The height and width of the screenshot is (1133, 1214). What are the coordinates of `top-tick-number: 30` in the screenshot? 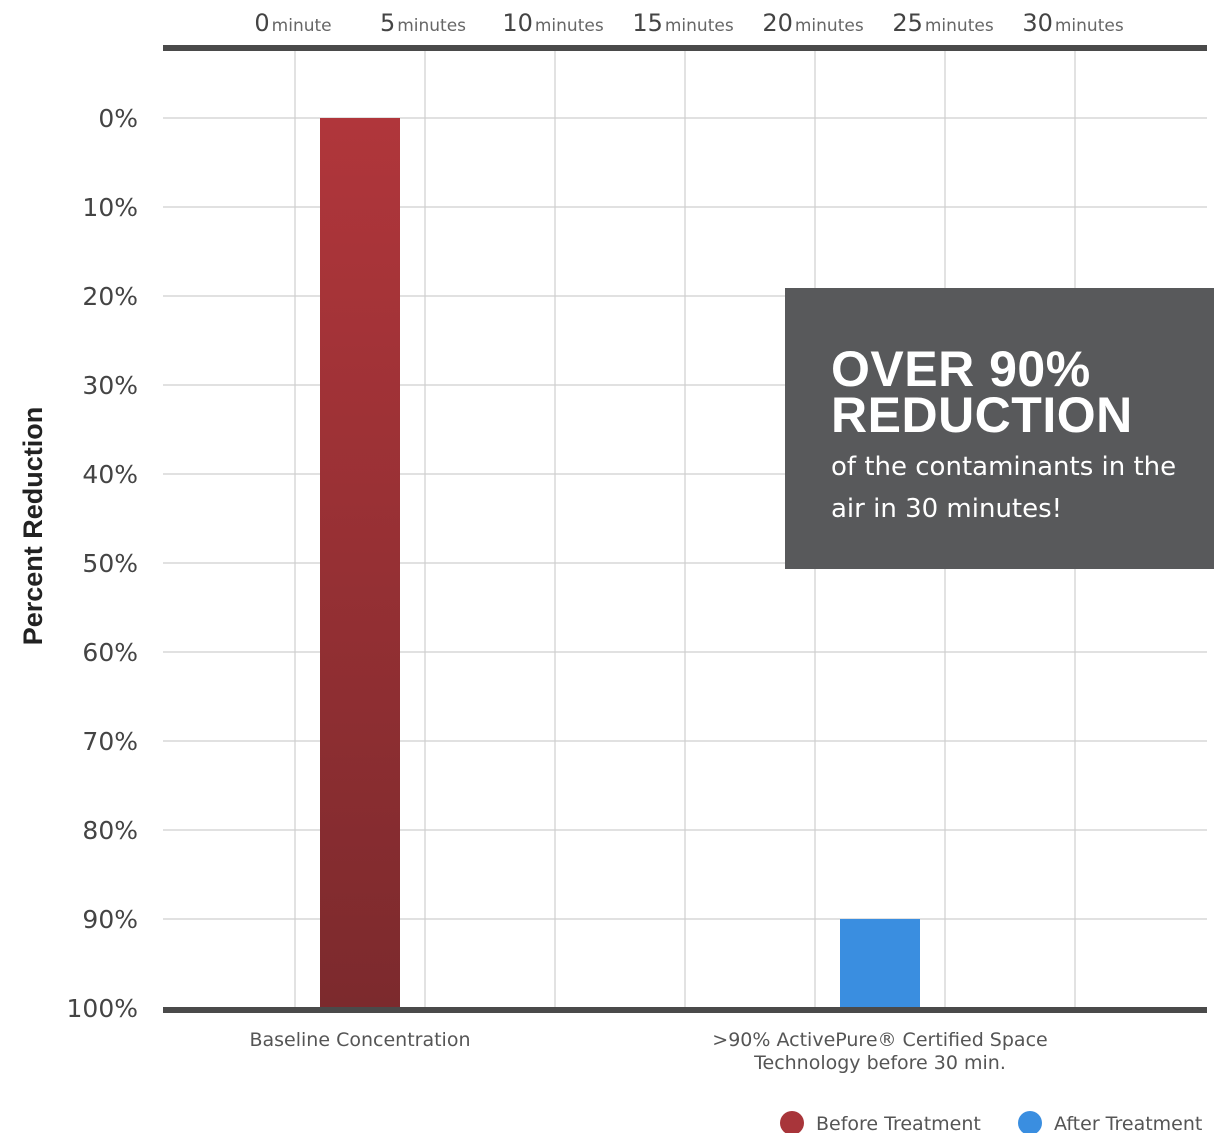 It's located at (1037, 23).